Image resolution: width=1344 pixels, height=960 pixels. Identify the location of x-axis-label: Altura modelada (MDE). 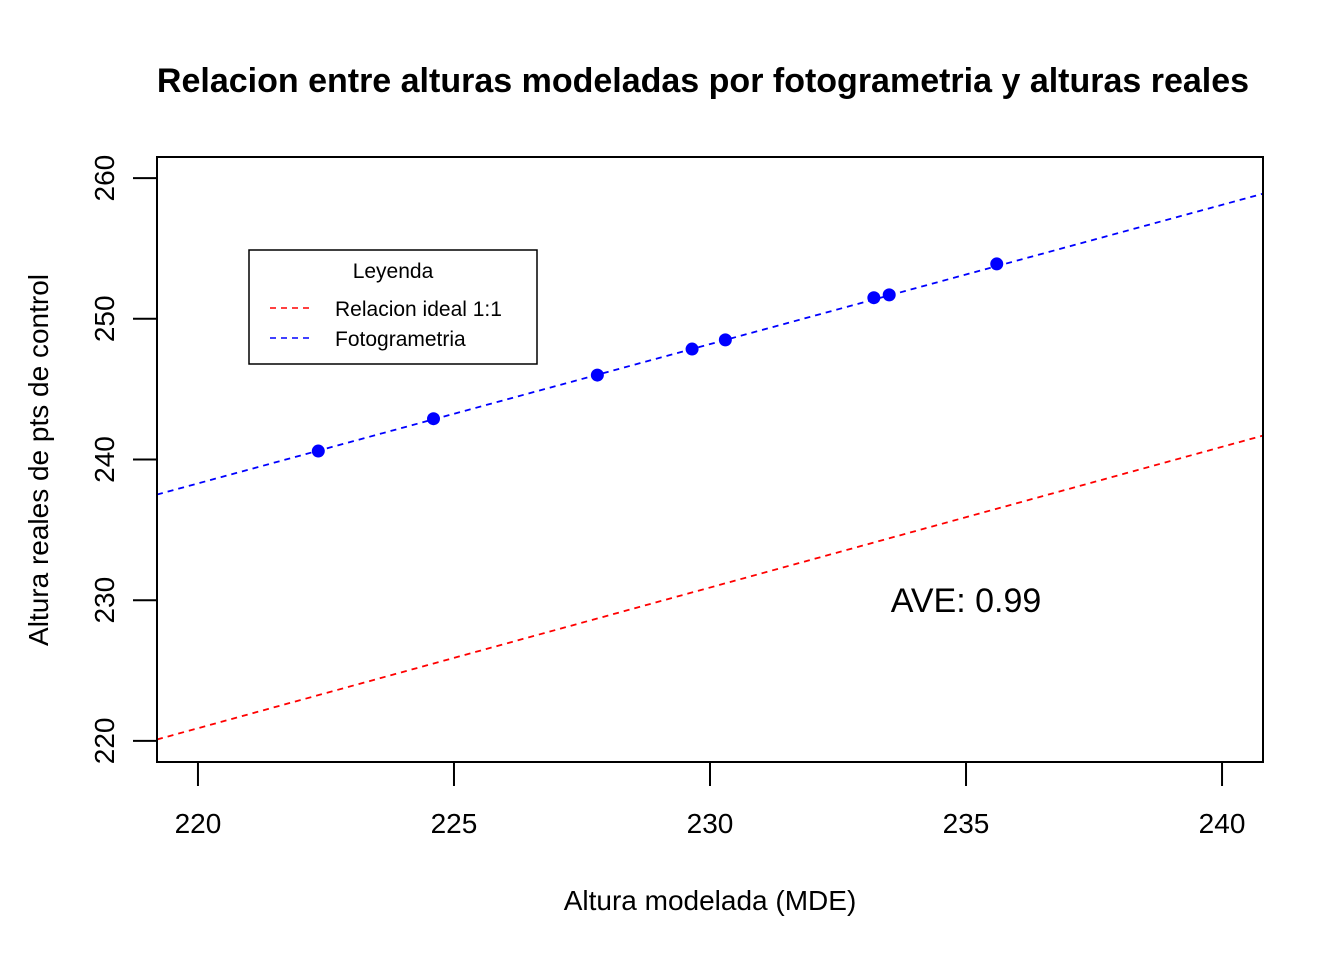
(710, 900).